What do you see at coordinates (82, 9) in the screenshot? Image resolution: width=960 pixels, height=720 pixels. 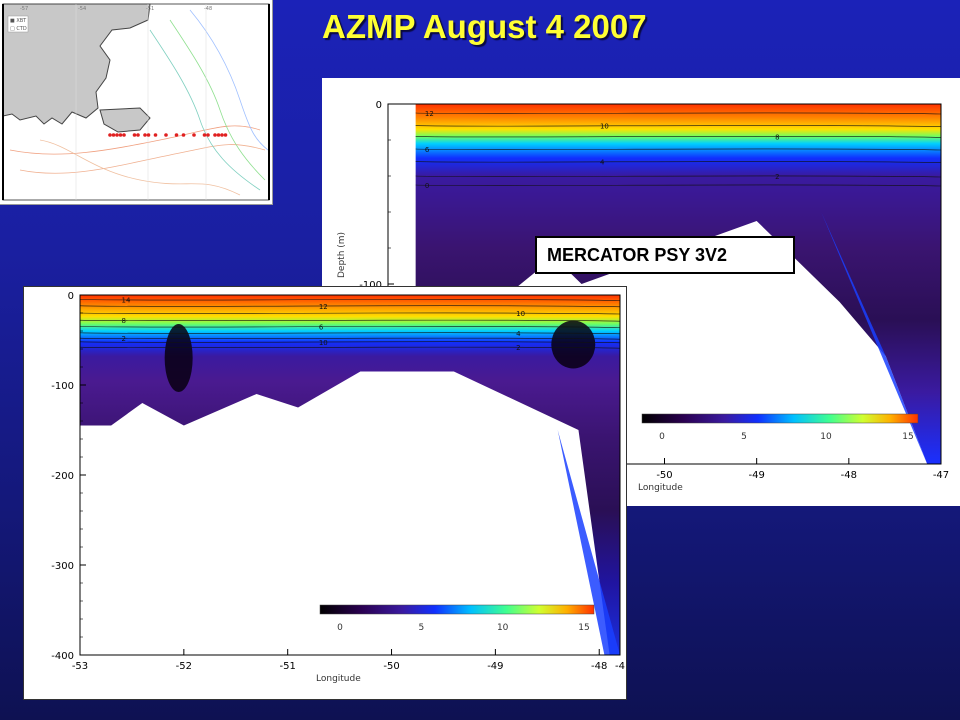 I see `map-tick-2: -54` at bounding box center [82, 9].